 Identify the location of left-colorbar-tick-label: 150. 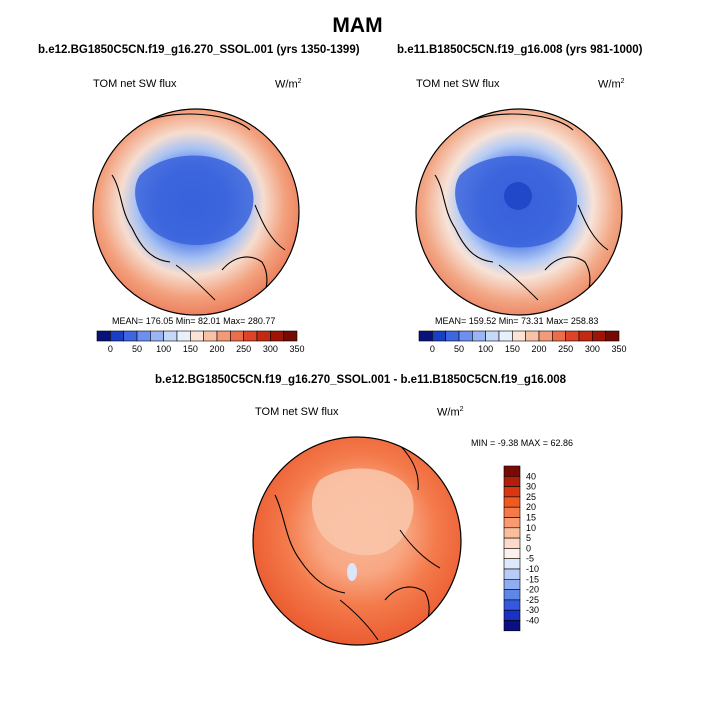
(190, 349).